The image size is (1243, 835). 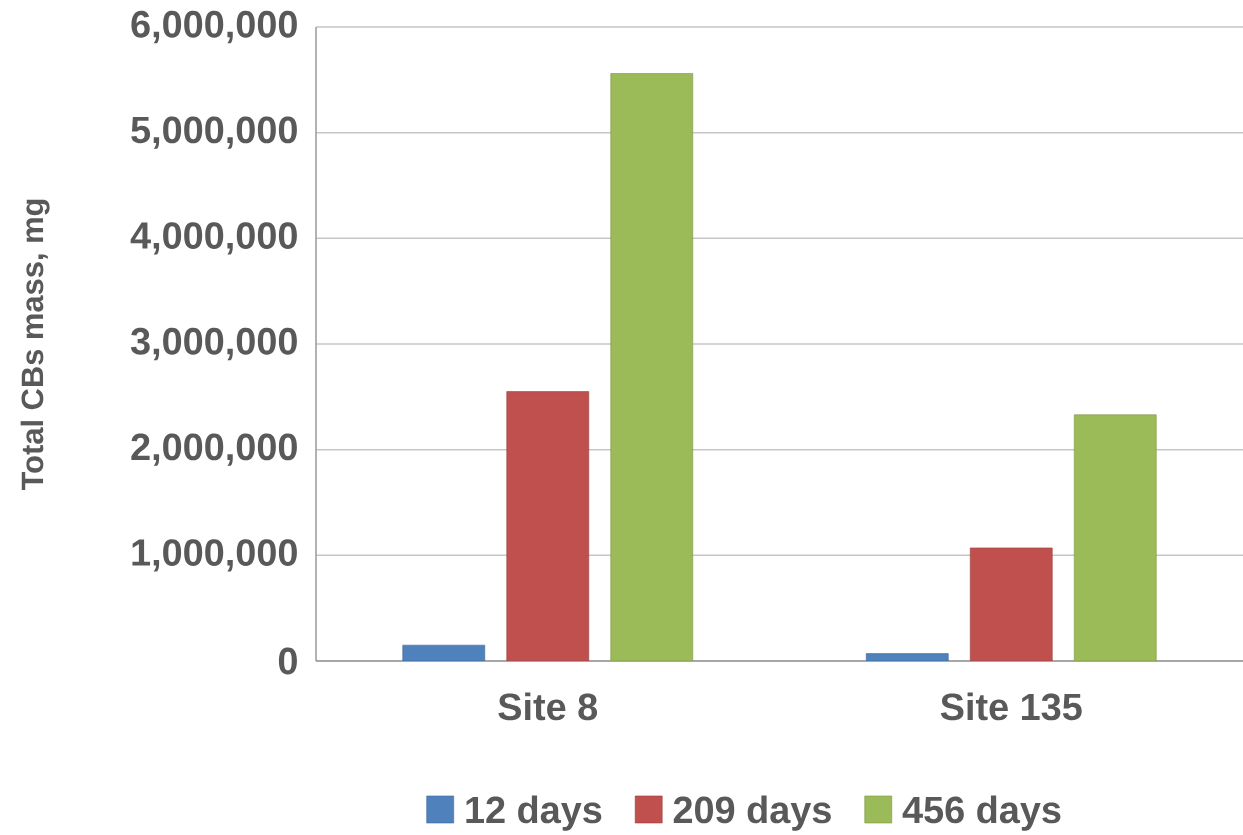 I want to click on y-tick-label: 0, so click(x=287, y=661).